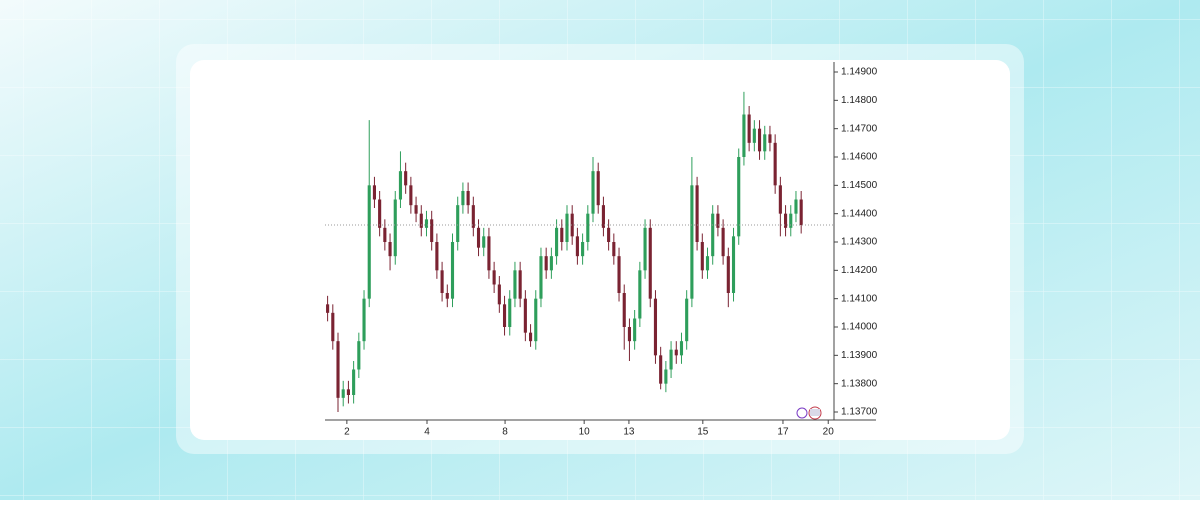 The image size is (1200, 505). Describe the element at coordinates (859, 270) in the screenshot. I see `y-tick-label: 1.14200` at that location.